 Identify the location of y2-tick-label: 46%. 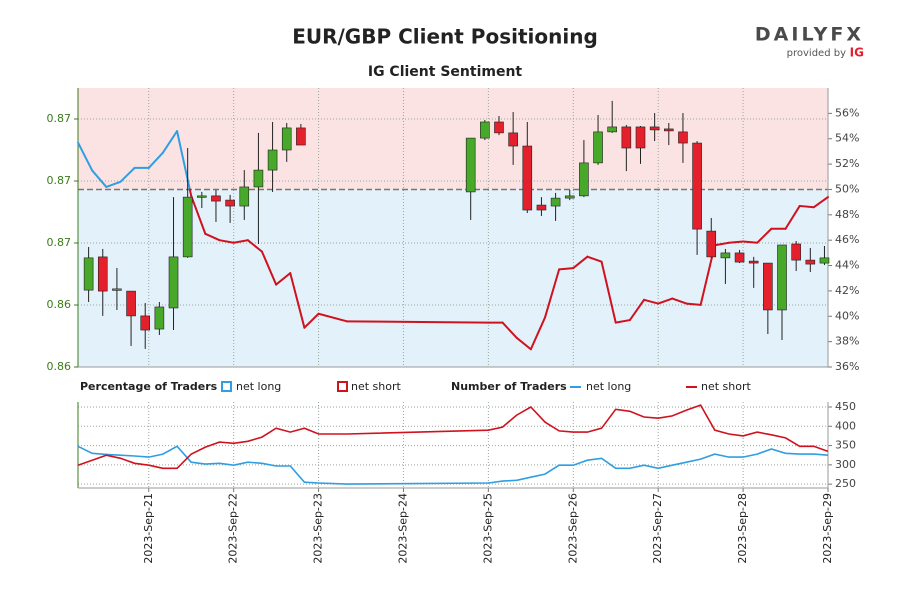
(847, 239).